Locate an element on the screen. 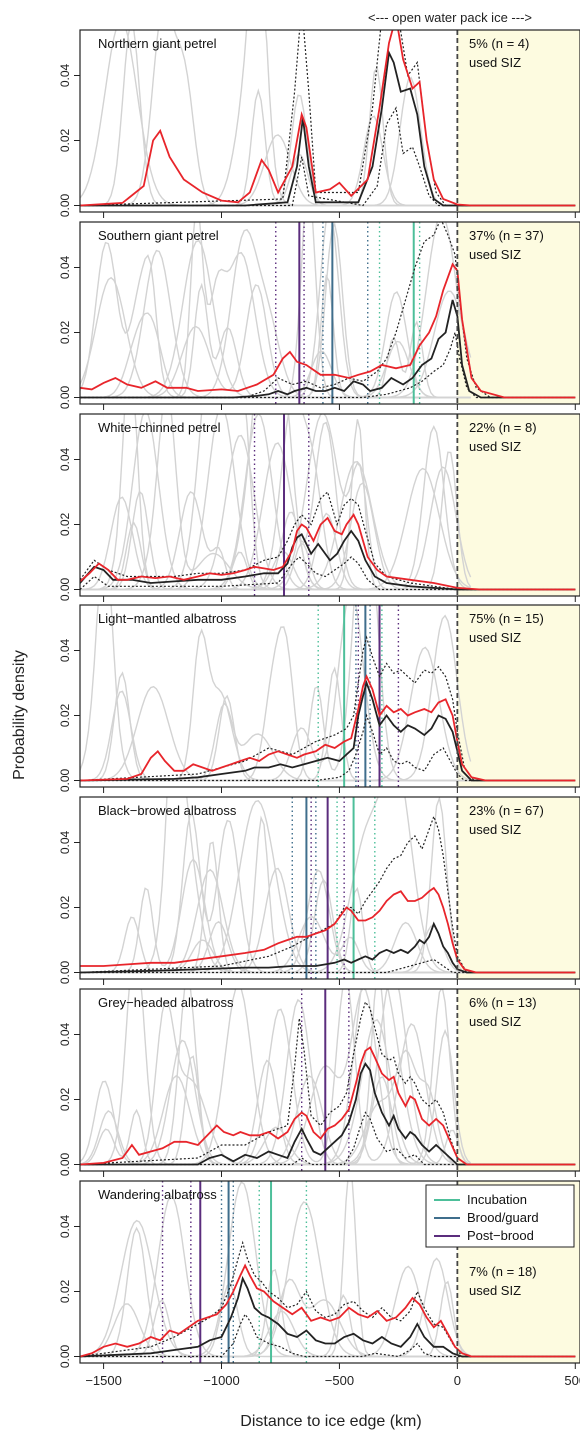  siz-percentage-label: 22% (n = 8) is located at coordinates (503, 427).